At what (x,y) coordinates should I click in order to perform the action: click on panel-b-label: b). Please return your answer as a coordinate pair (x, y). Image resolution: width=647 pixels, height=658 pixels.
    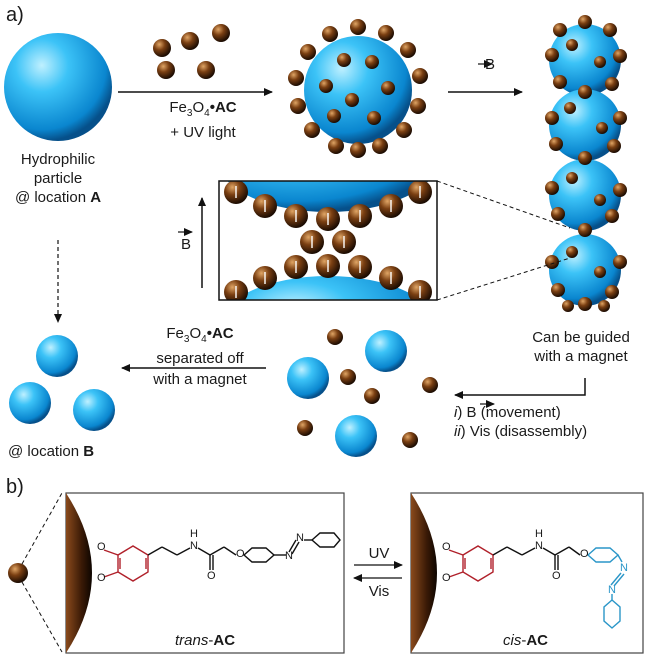
    Looking at the image, I should click on (15, 487).